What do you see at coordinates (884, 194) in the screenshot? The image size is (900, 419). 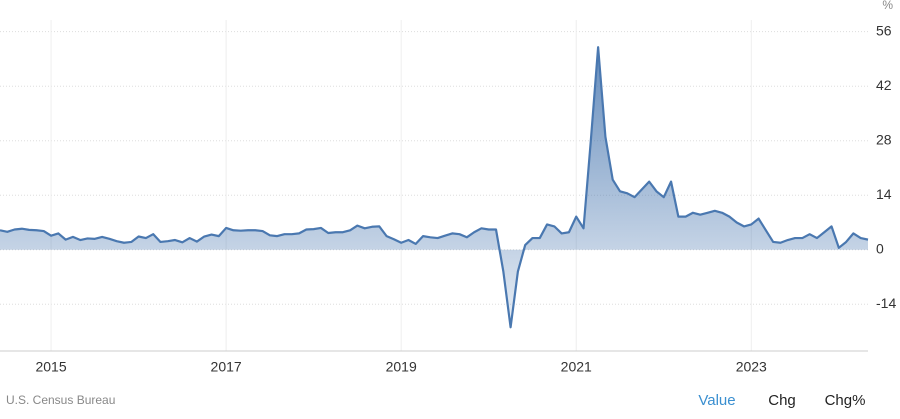 I see `y-tick-label: 14` at bounding box center [884, 194].